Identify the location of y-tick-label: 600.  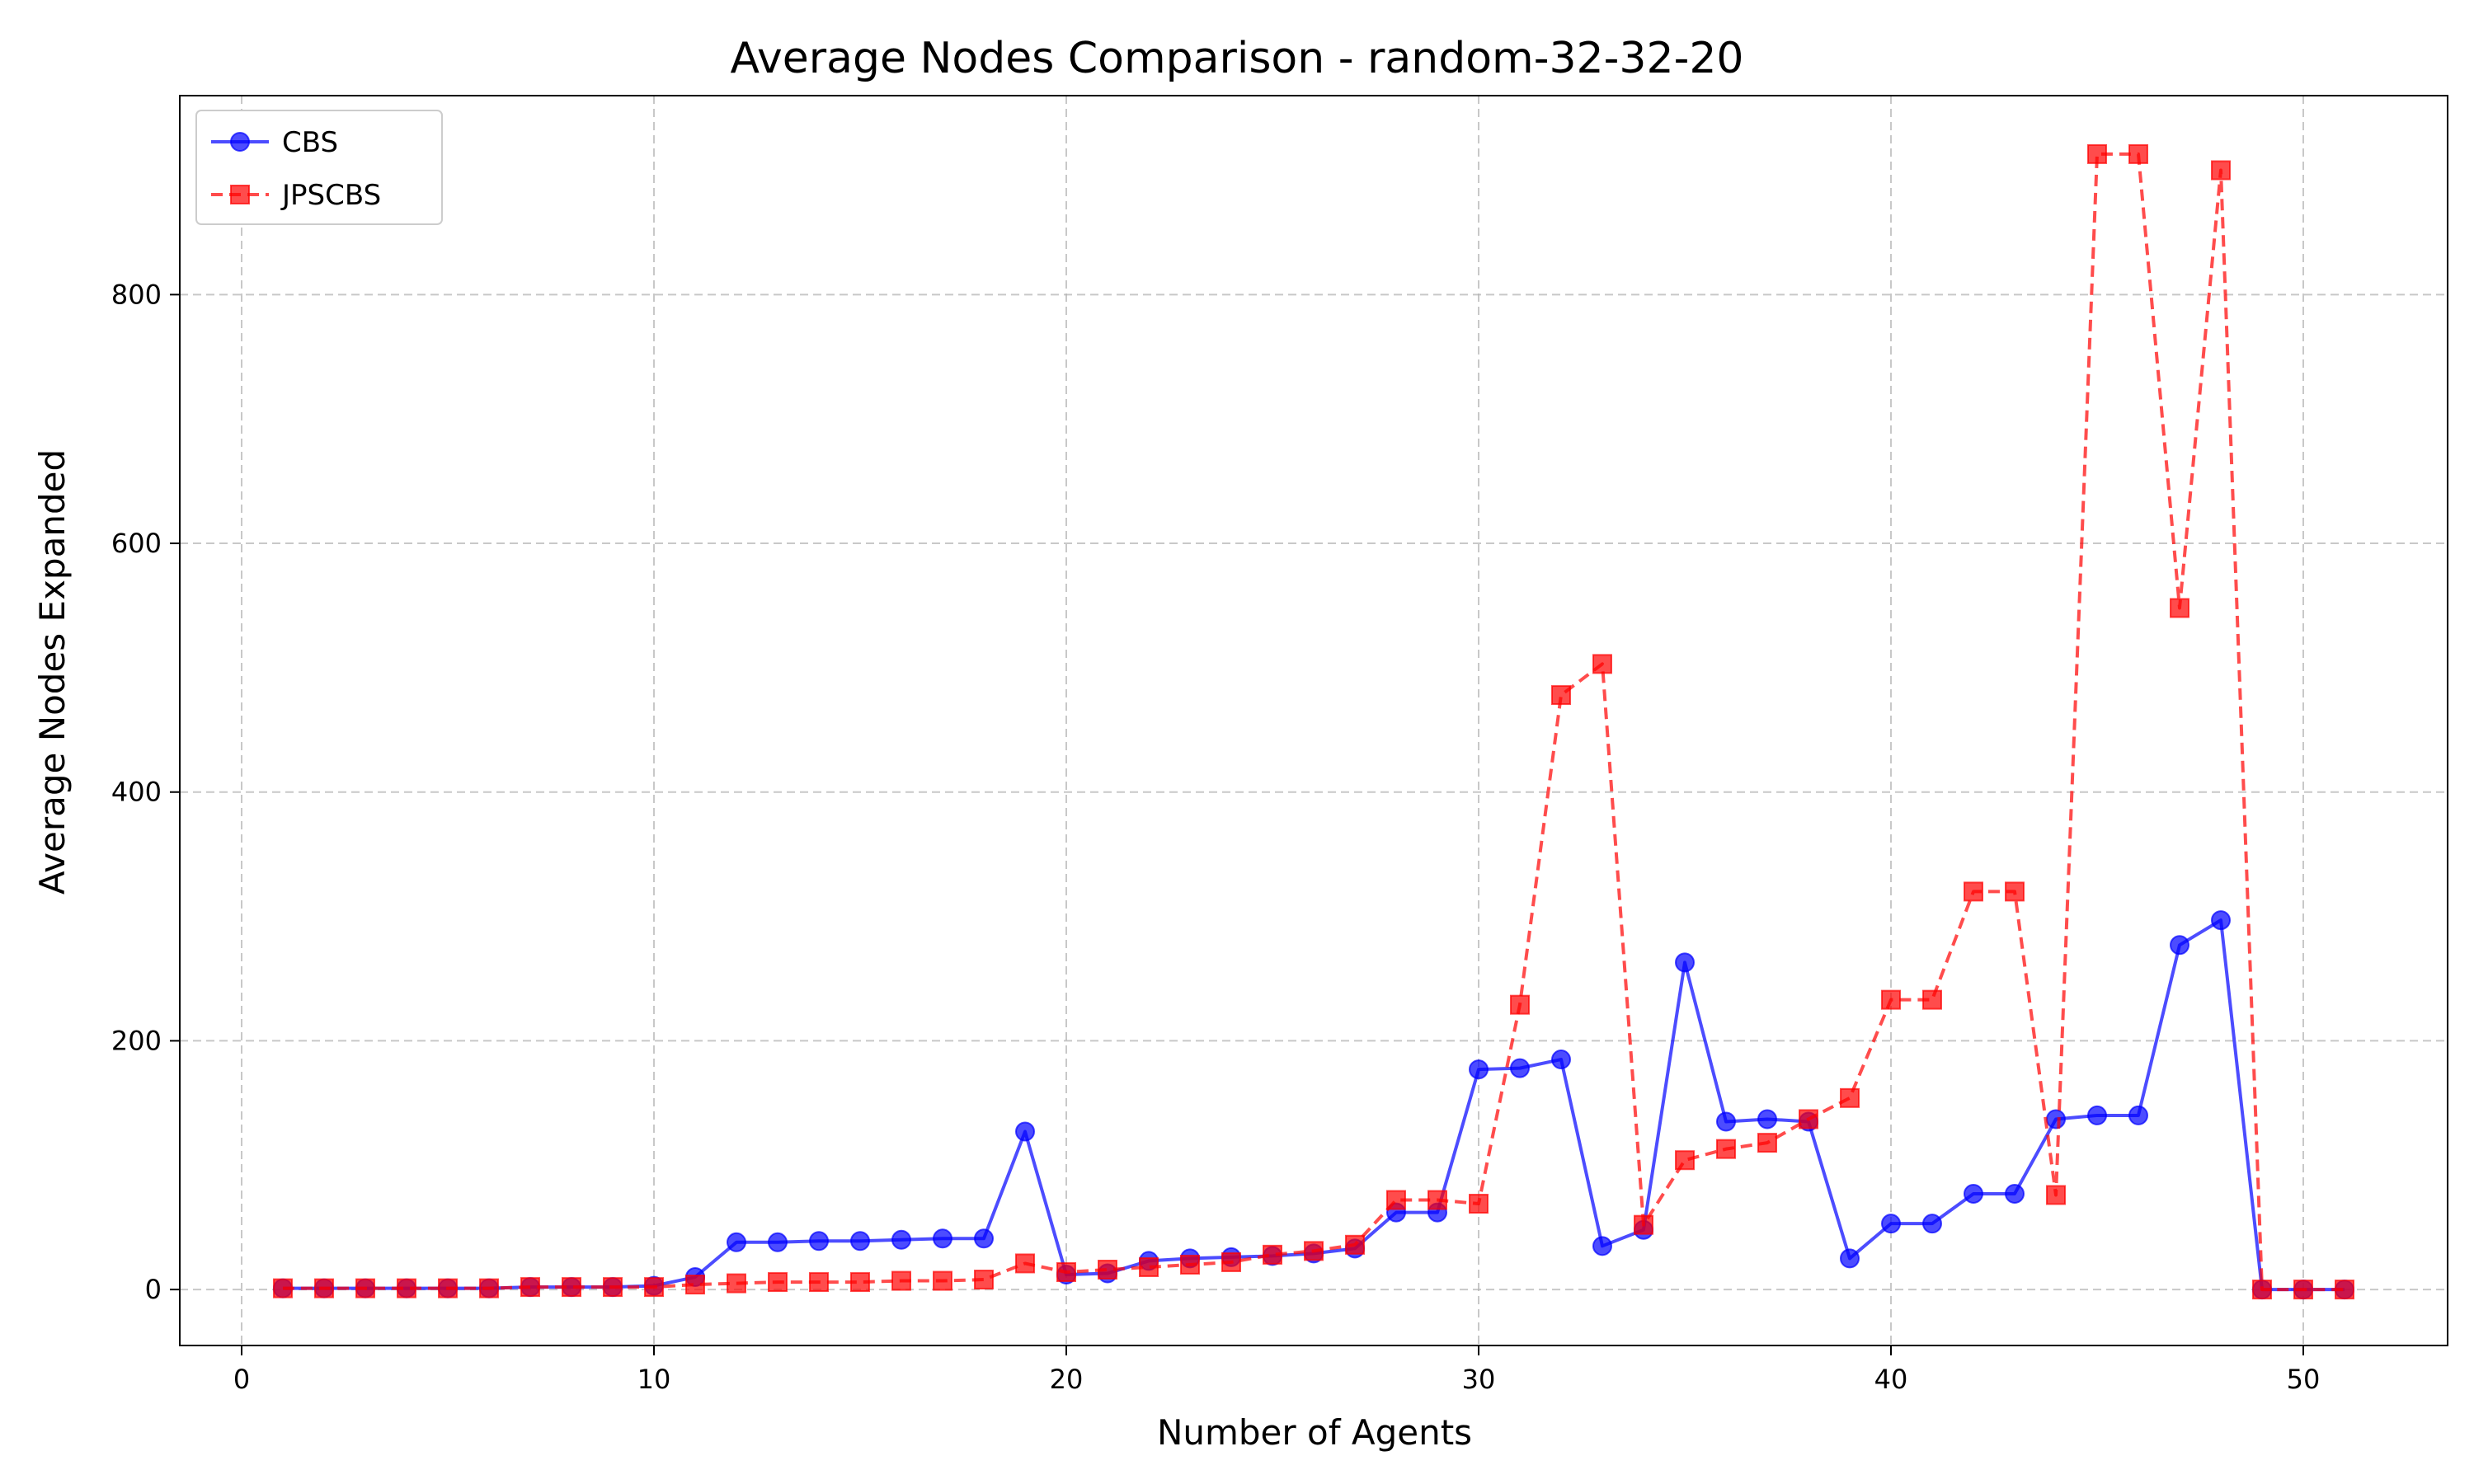
(136, 543).